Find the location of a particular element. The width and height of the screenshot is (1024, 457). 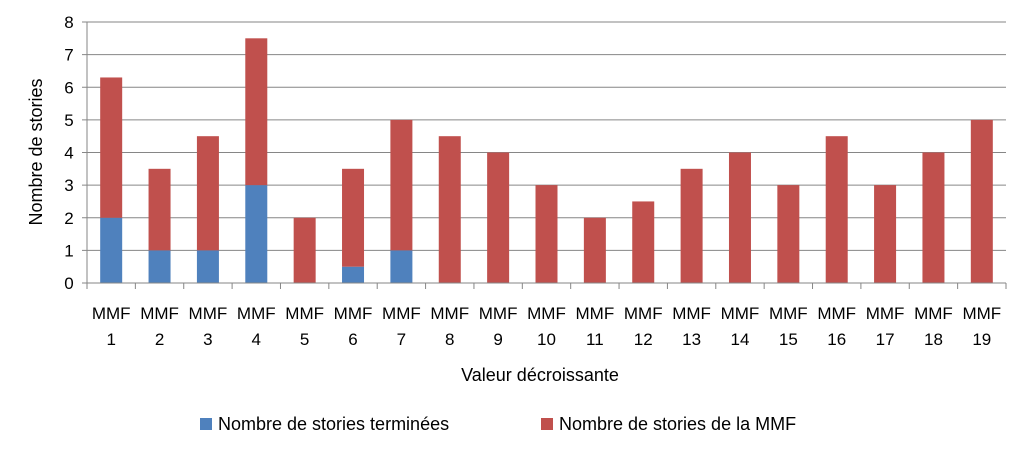

legend-label-mmf: Nombre de stories de la MMF is located at coordinates (677, 424).